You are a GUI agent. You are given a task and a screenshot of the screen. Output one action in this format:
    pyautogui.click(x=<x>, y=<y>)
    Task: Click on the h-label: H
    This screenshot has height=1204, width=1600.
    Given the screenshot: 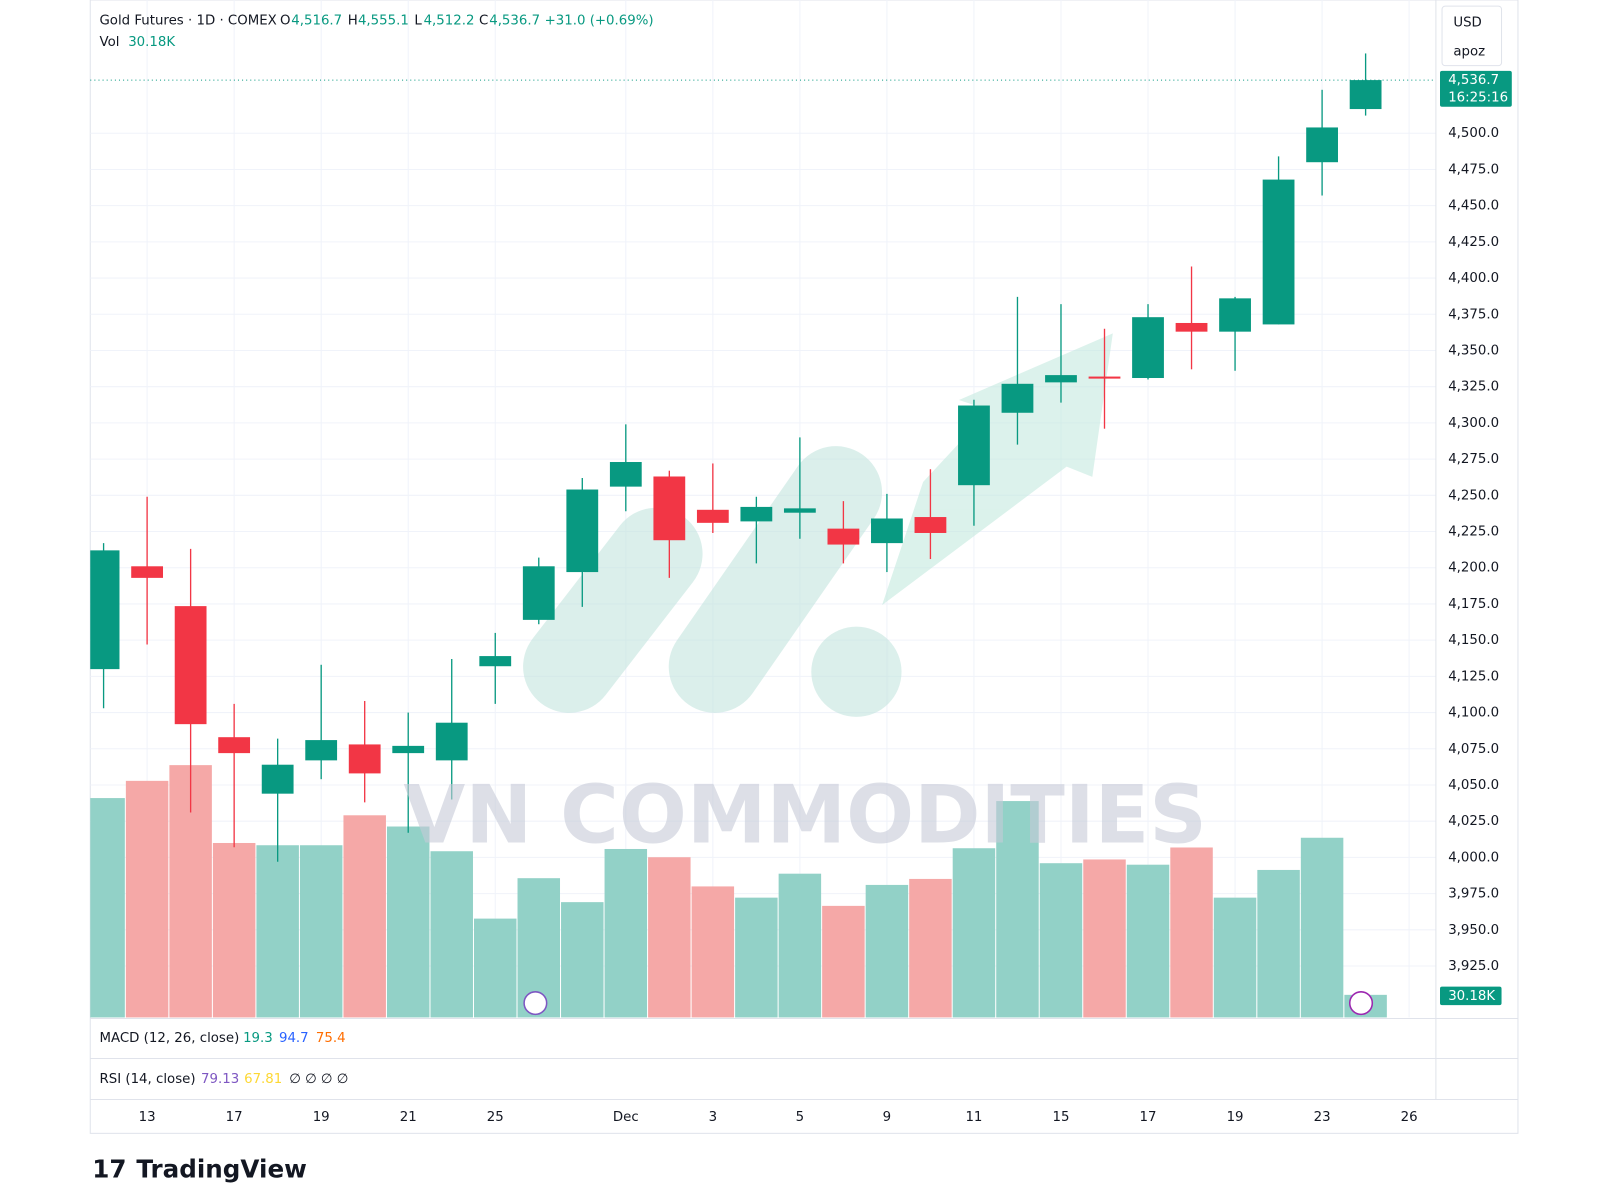 What is the action you would take?
    pyautogui.click(x=353, y=21)
    